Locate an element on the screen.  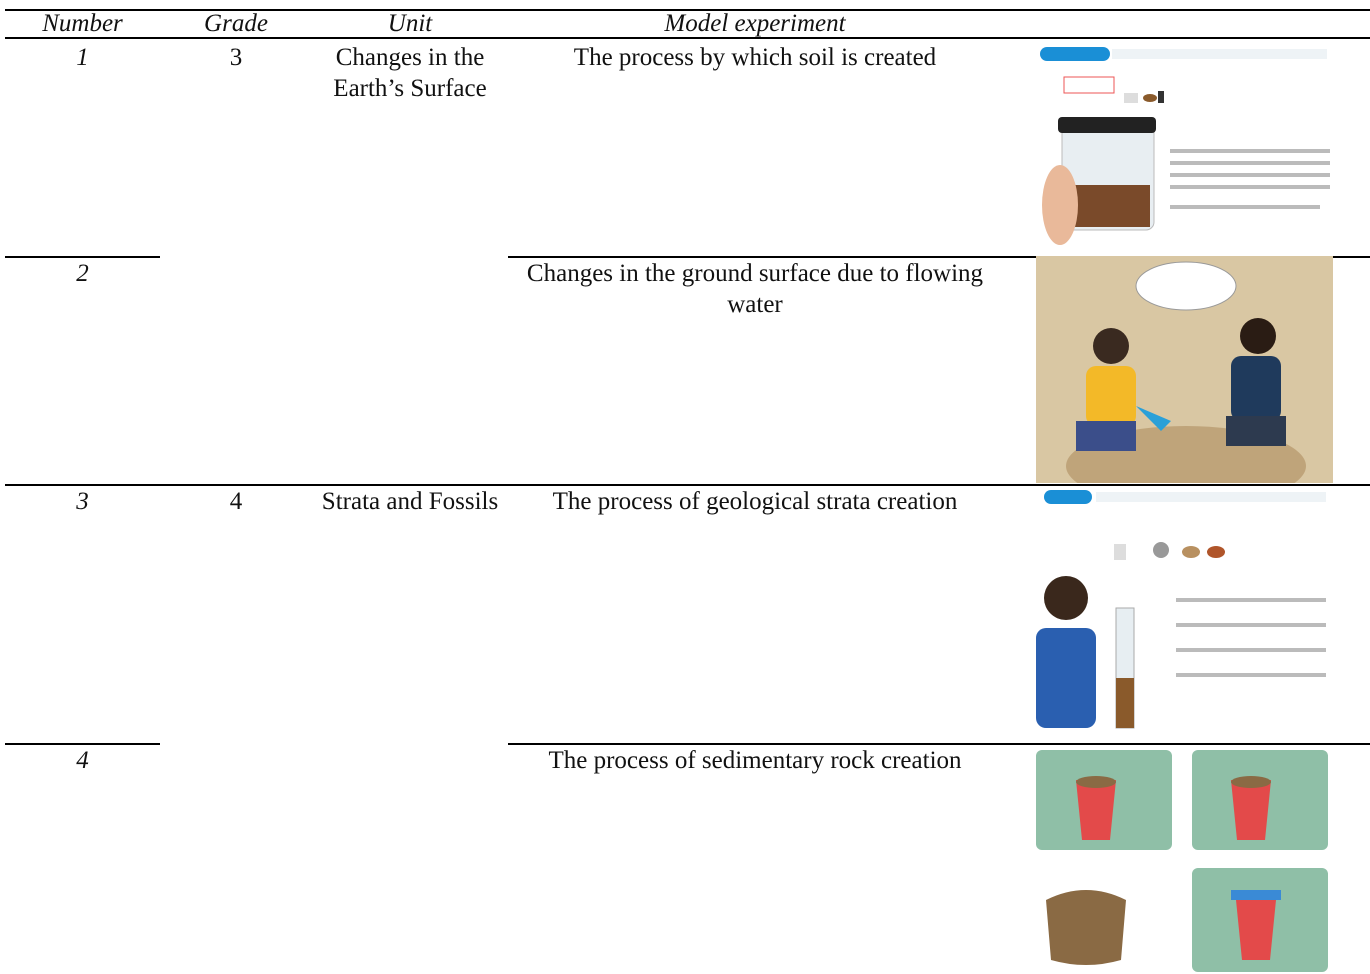
figure-strata is located at coordinates (1183, 613).